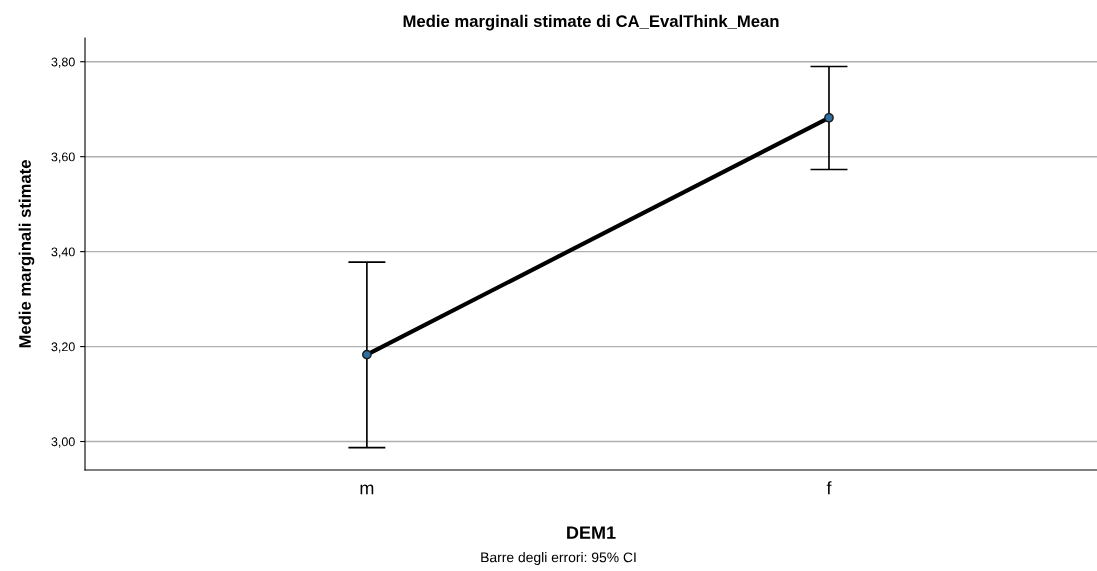 The width and height of the screenshot is (1097, 571). What do you see at coordinates (26, 254) in the screenshot?
I see `y-axis-title: Medie marginali stimate` at bounding box center [26, 254].